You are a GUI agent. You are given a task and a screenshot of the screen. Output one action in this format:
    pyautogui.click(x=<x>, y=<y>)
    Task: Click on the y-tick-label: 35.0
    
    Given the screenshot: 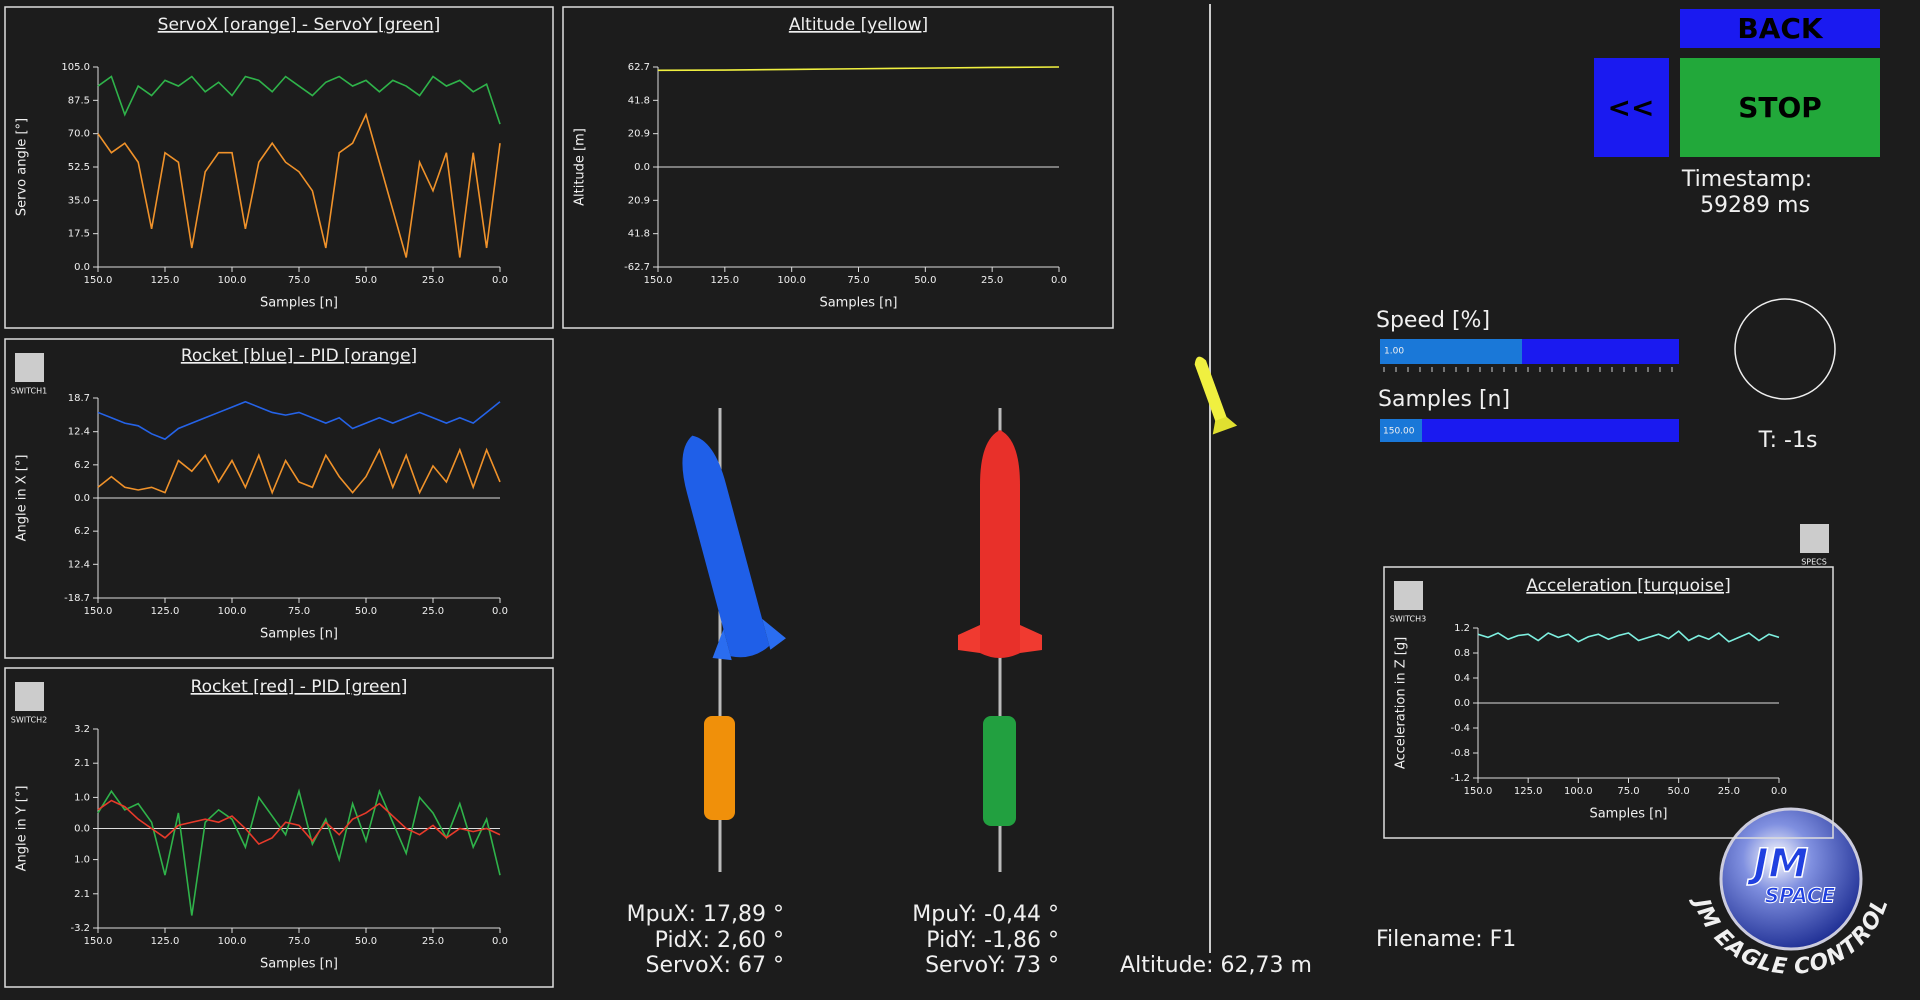 What is the action you would take?
    pyautogui.click(x=79, y=200)
    